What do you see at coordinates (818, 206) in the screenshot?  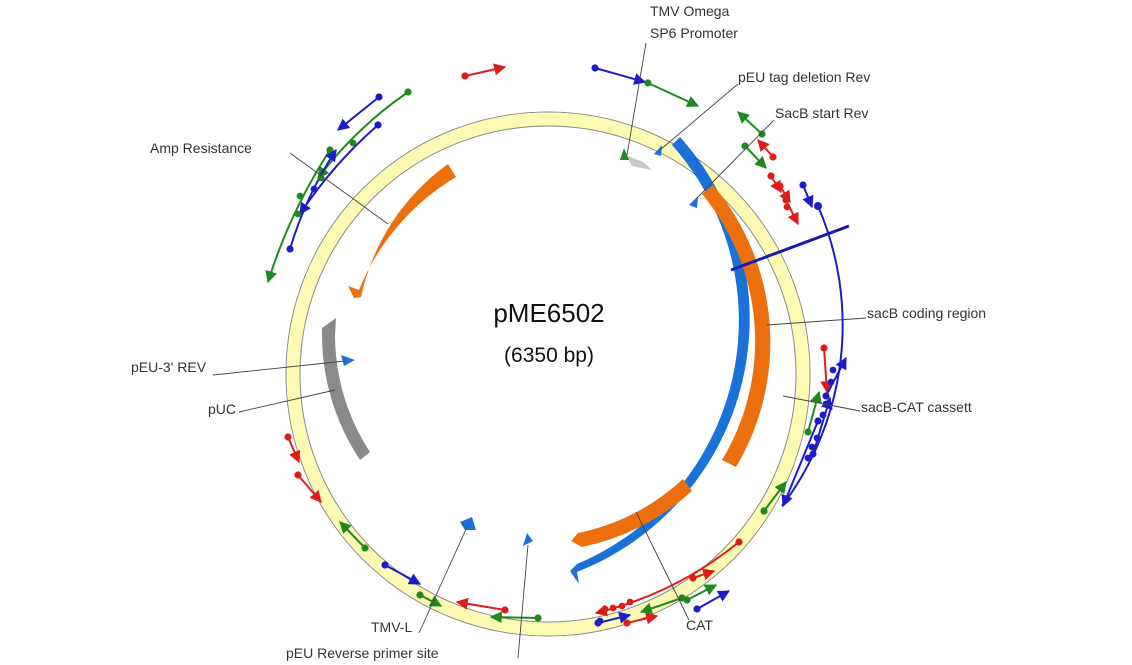 I see `outer-span-dot` at bounding box center [818, 206].